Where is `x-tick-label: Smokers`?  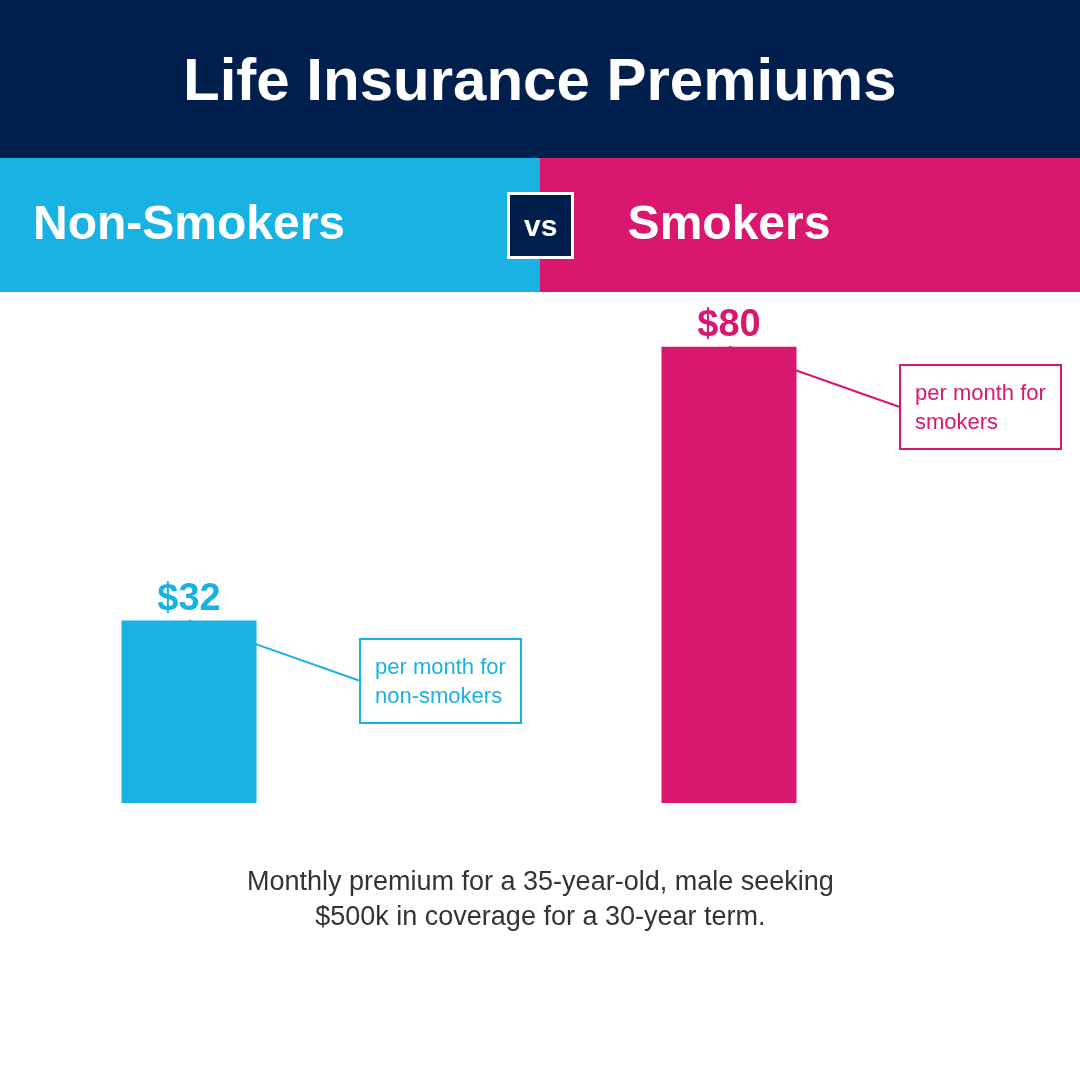 x-tick-label: Smokers is located at coordinates (729, 223).